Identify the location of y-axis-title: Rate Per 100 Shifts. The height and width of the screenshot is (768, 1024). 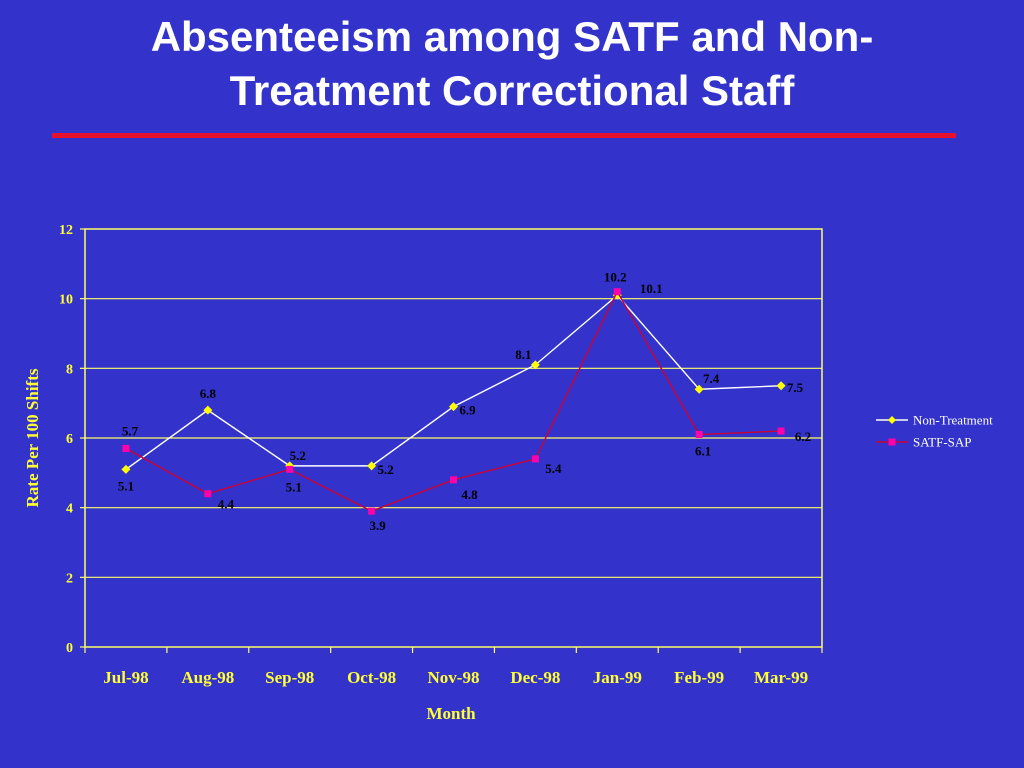
(32, 437).